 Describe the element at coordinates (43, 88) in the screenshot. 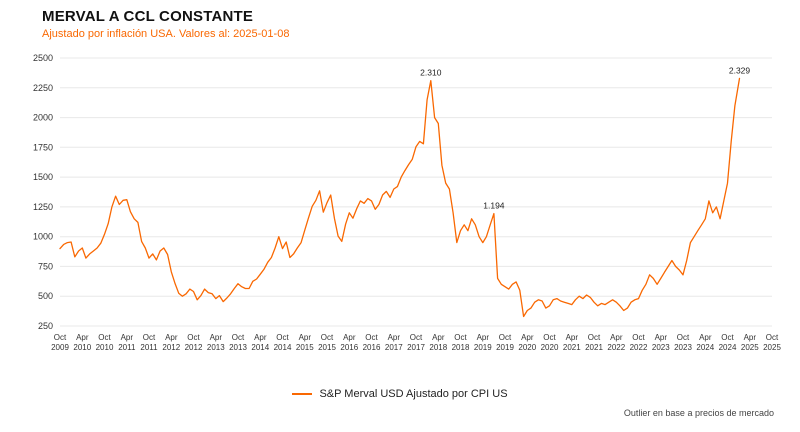

I see `svg-text: 2250` at that location.